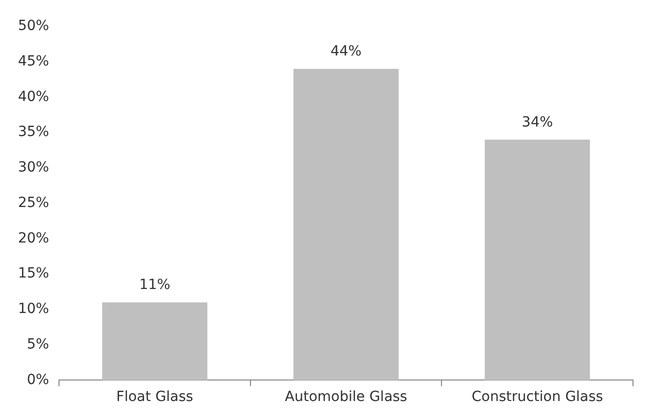 The width and height of the screenshot is (647, 417). What do you see at coordinates (346, 397) in the screenshot?
I see `x-tick-label: Automobile Glass` at bounding box center [346, 397].